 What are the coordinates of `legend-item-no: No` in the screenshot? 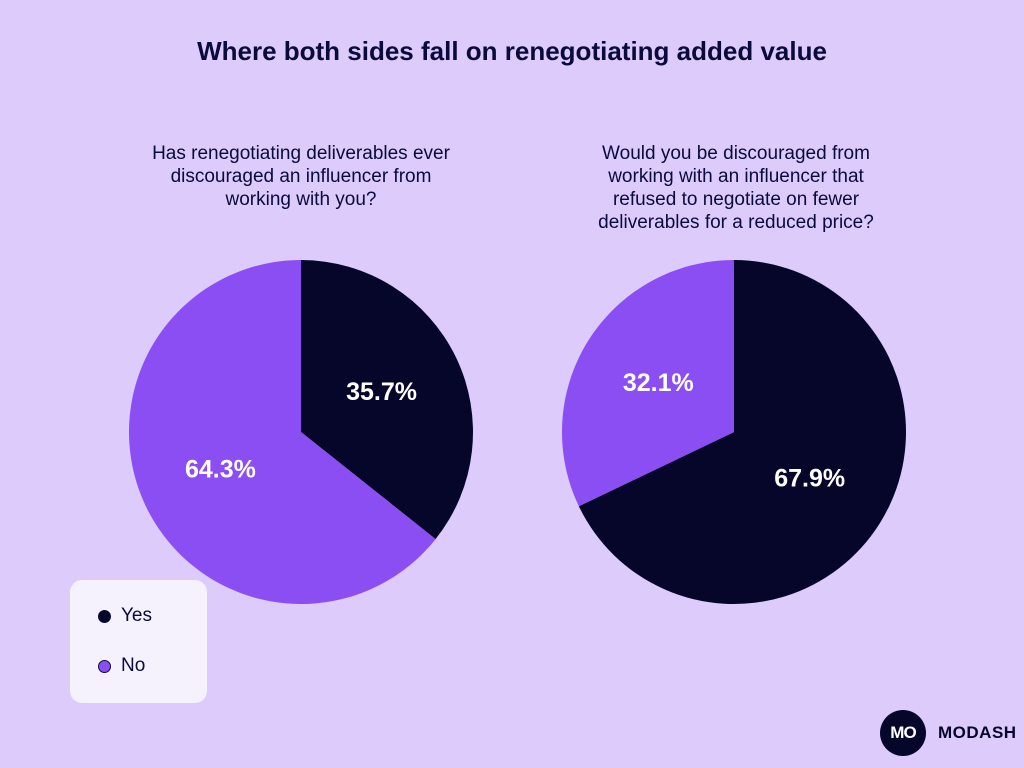 It's located at (121, 666).